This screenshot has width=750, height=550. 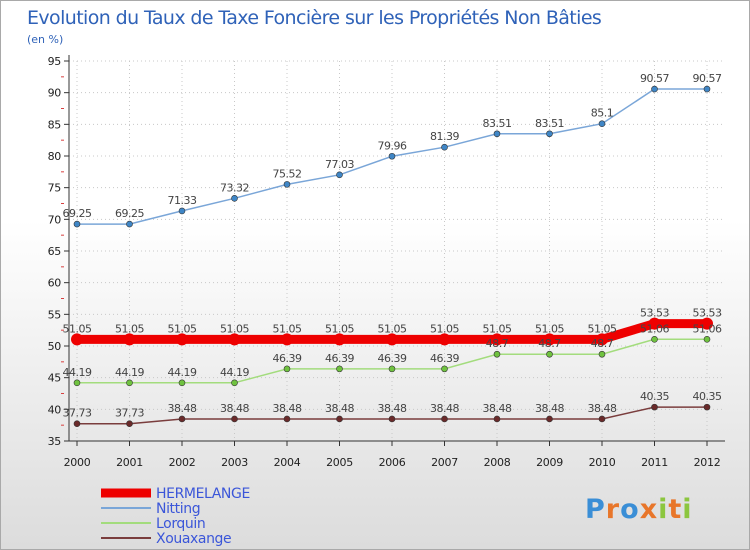 What do you see at coordinates (193, 539) in the screenshot?
I see `legend-label-xouaxange: Xouaxange` at bounding box center [193, 539].